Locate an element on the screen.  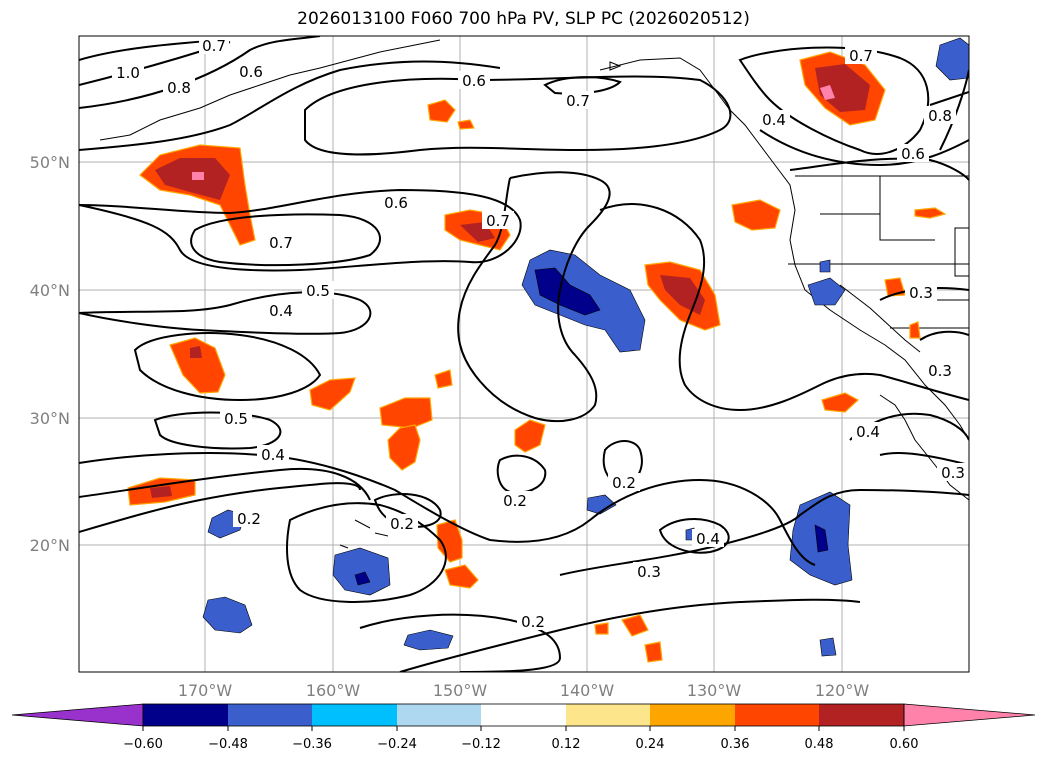
colorbar-tick-label: −0.12 is located at coordinates (481, 744).